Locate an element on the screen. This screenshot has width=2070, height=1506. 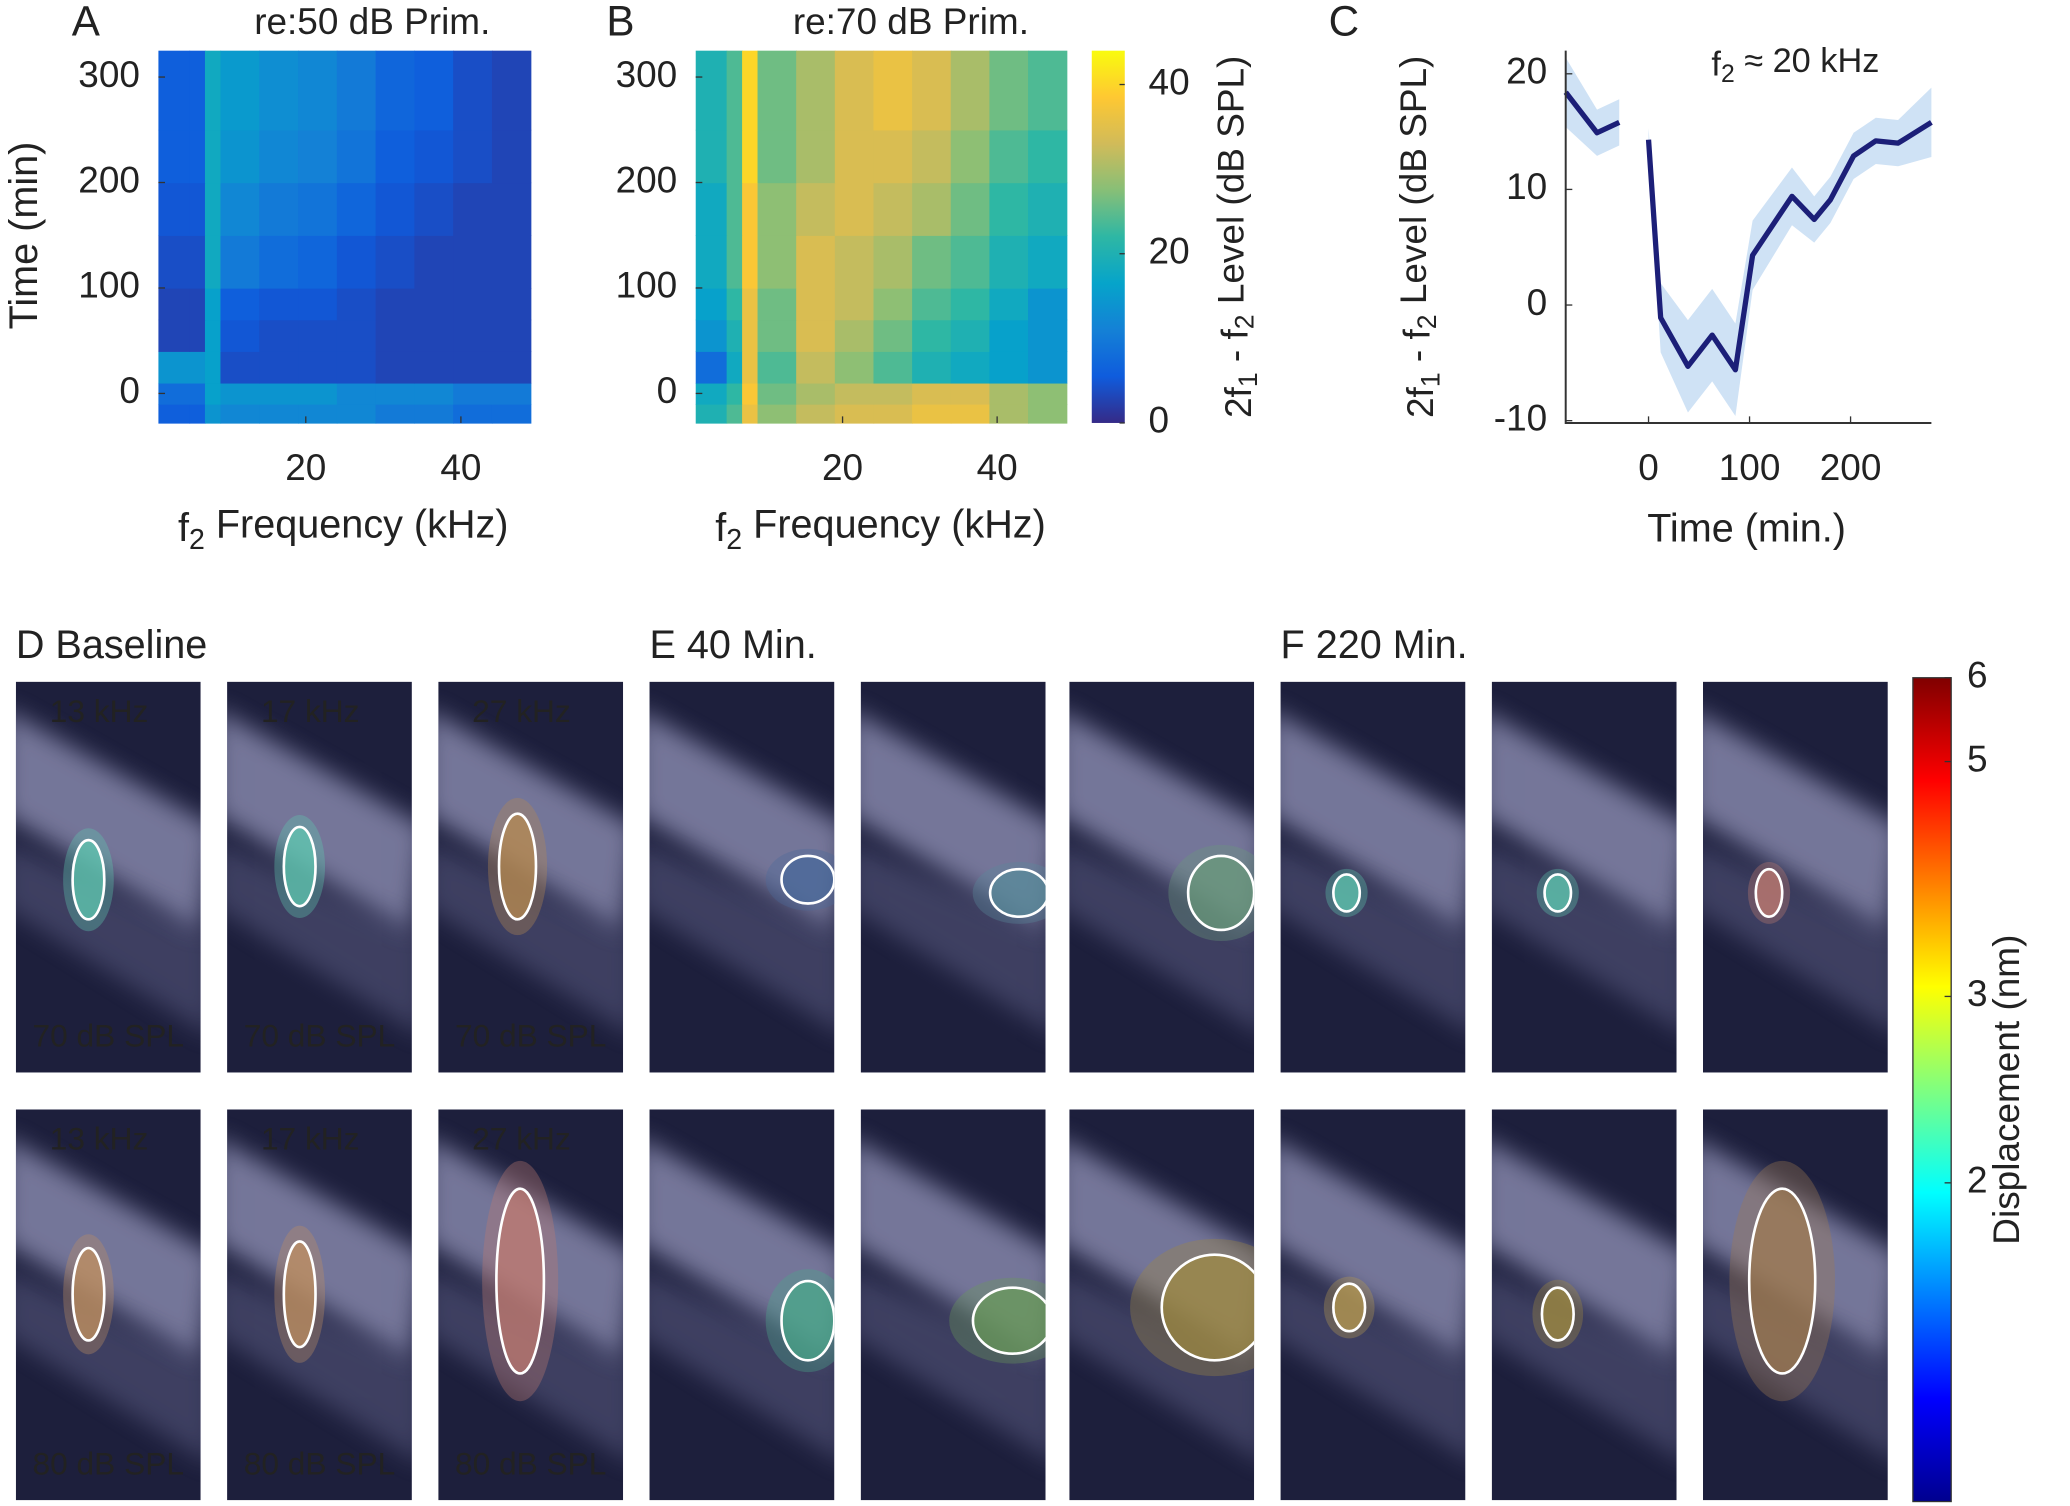
y-tick-label: 0 is located at coordinates (667, 390).